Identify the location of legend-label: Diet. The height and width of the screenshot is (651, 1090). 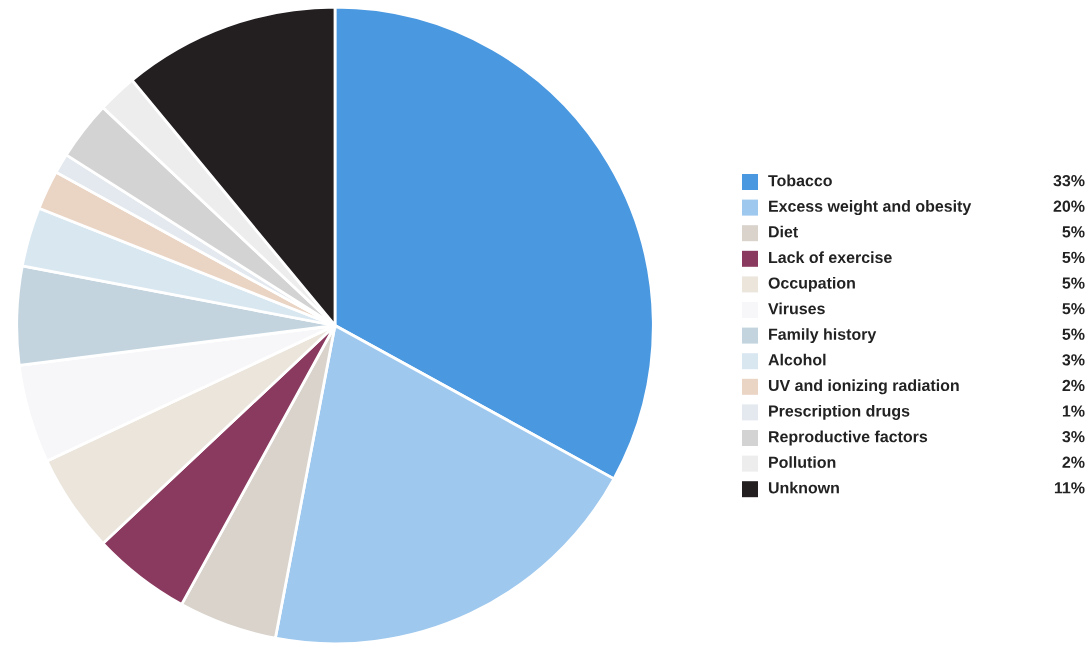
(783, 231).